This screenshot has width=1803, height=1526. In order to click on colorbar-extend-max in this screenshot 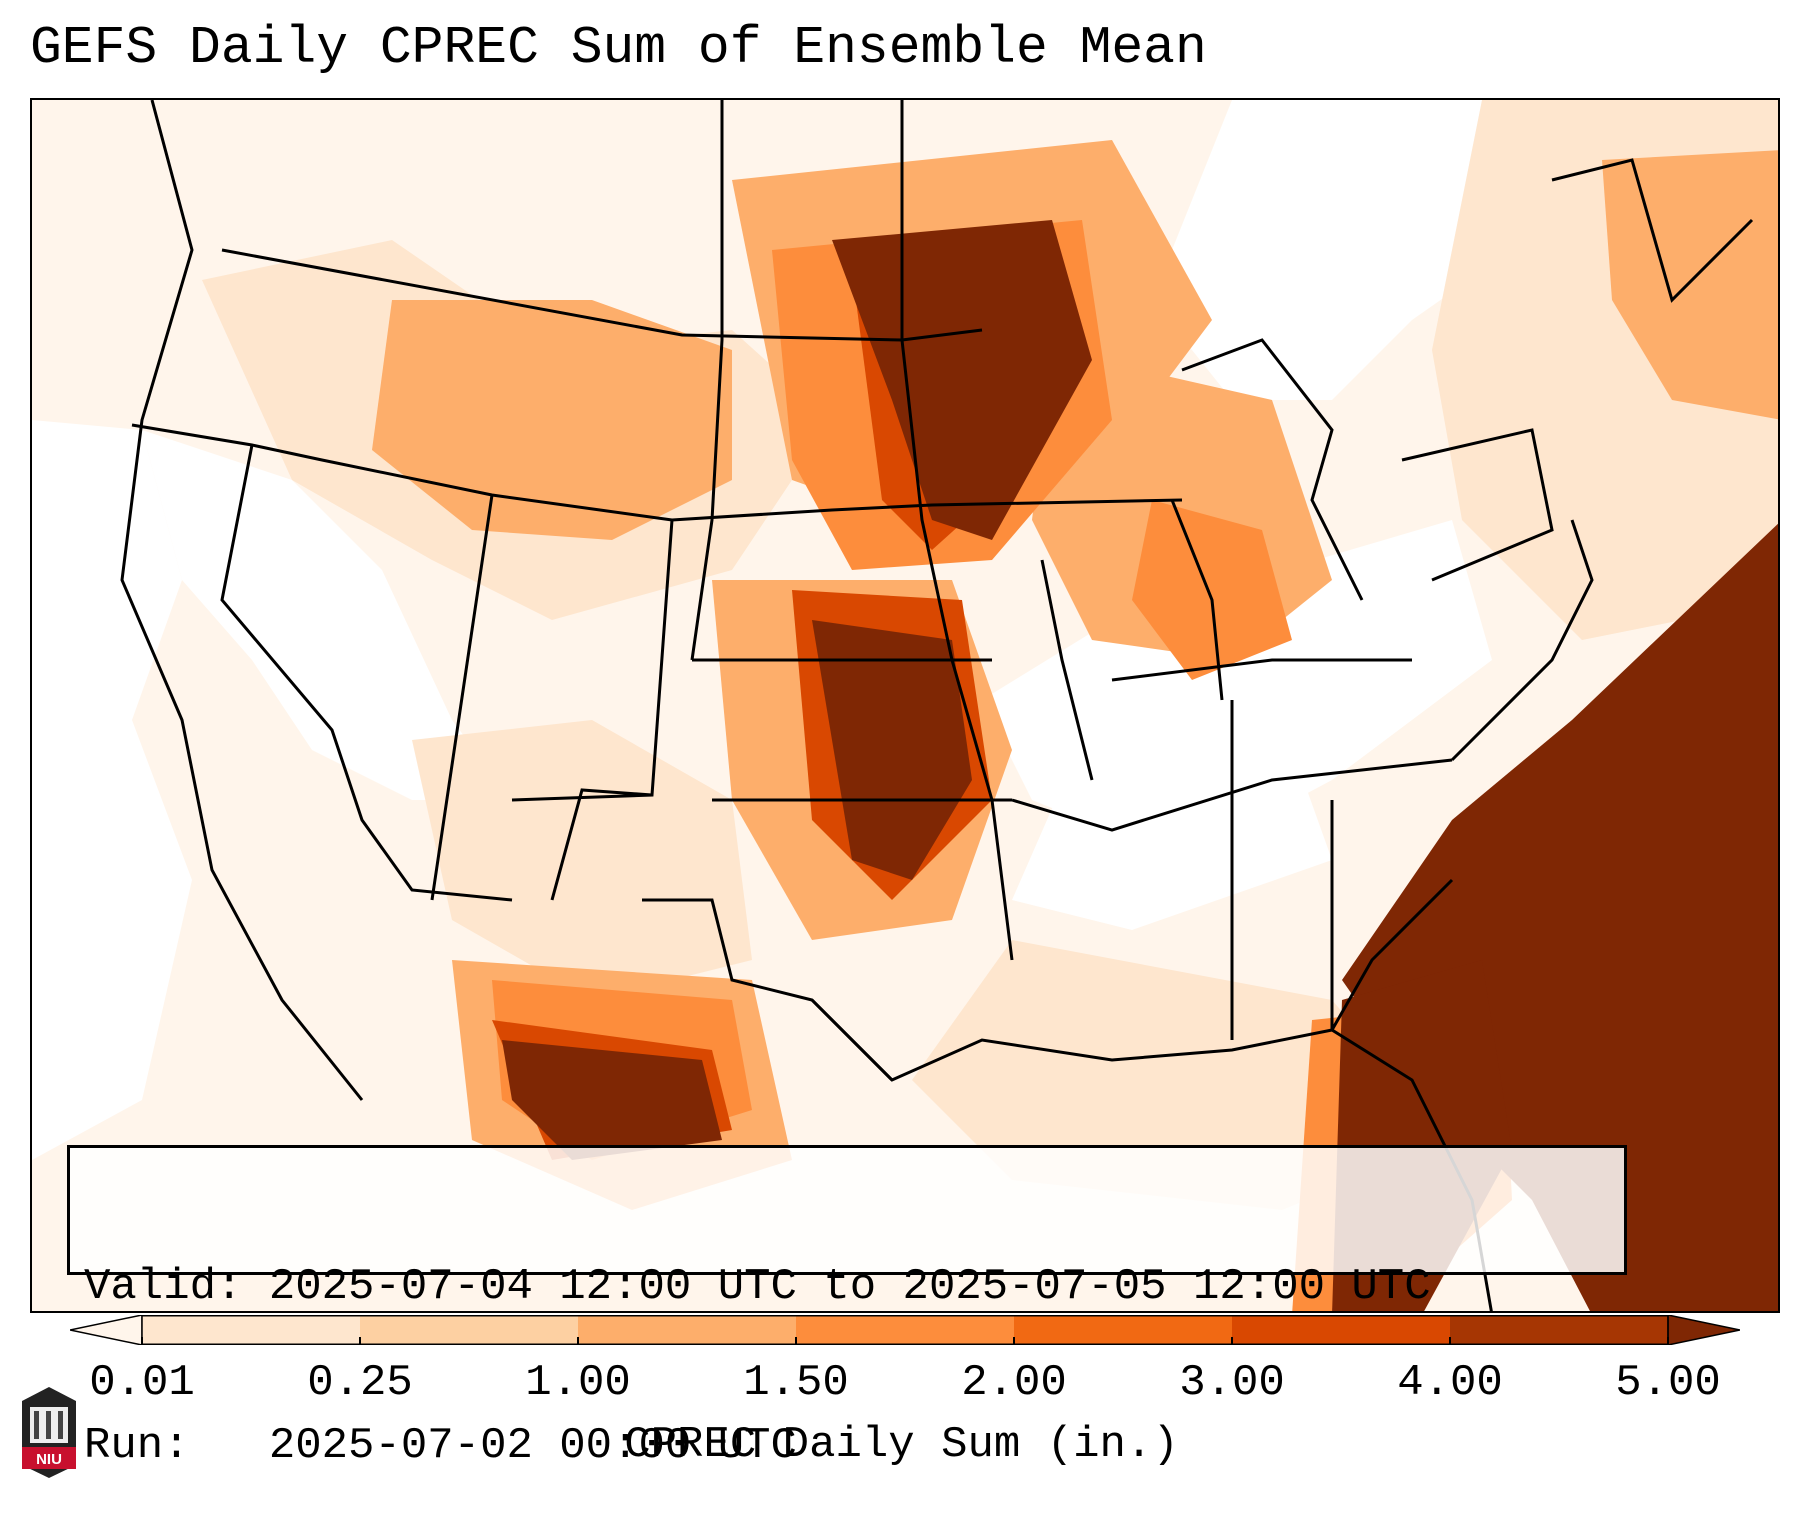, I will do `click(1703, 1330)`.